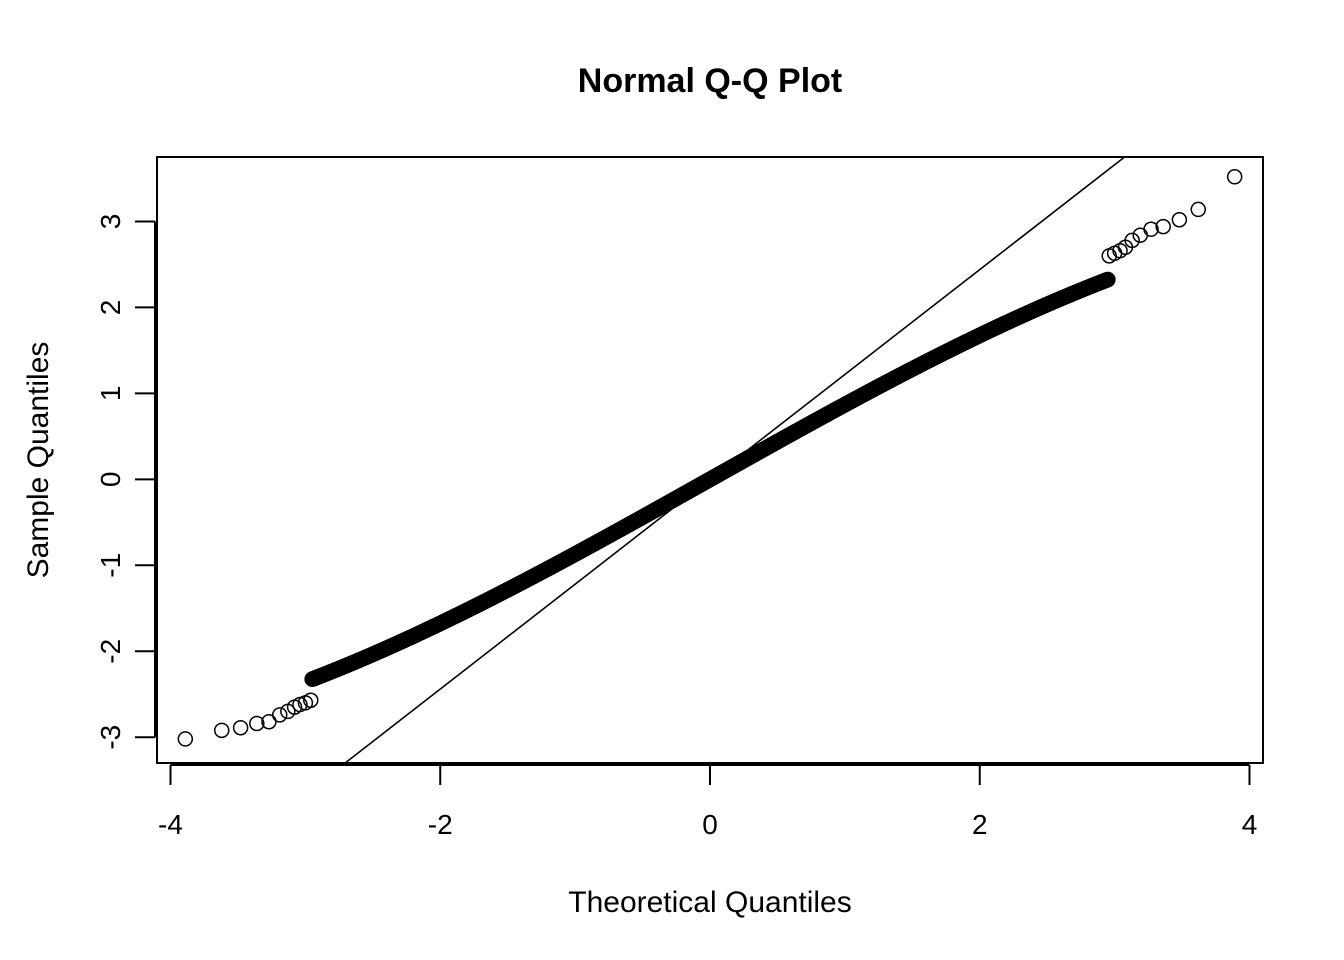 The height and width of the screenshot is (960, 1344). I want to click on y-tick-label: -2, so click(110, 651).